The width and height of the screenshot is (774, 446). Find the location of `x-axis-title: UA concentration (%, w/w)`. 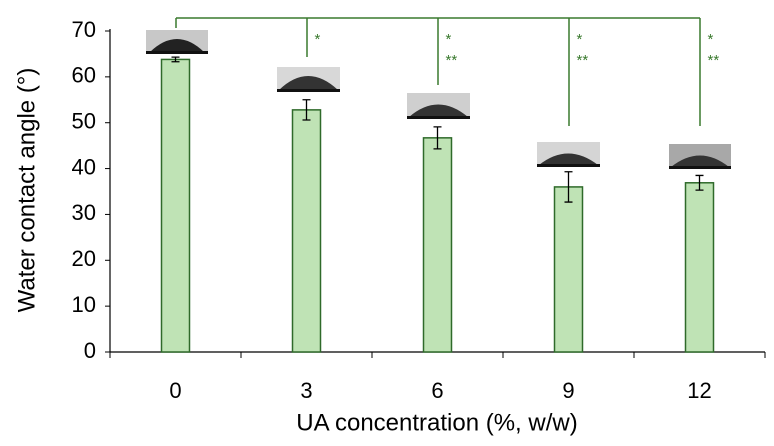

x-axis-title: UA concentration (%, w/w) is located at coordinates (436, 422).